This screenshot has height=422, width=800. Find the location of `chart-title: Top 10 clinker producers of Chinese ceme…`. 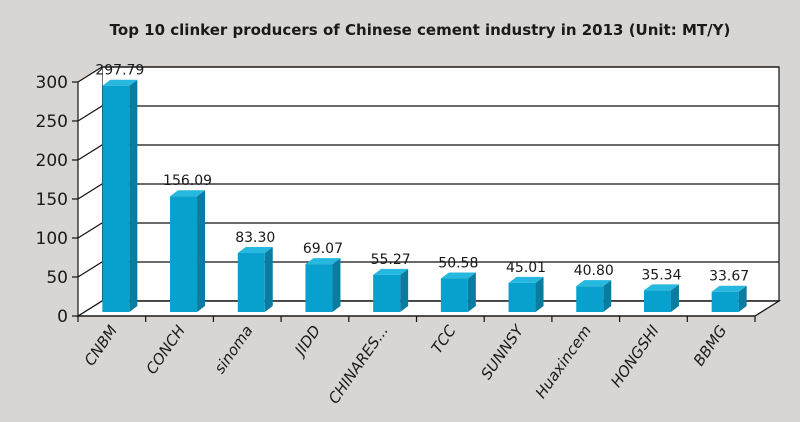

chart-title: Top 10 clinker producers of Chinese ceme… is located at coordinates (420, 30).